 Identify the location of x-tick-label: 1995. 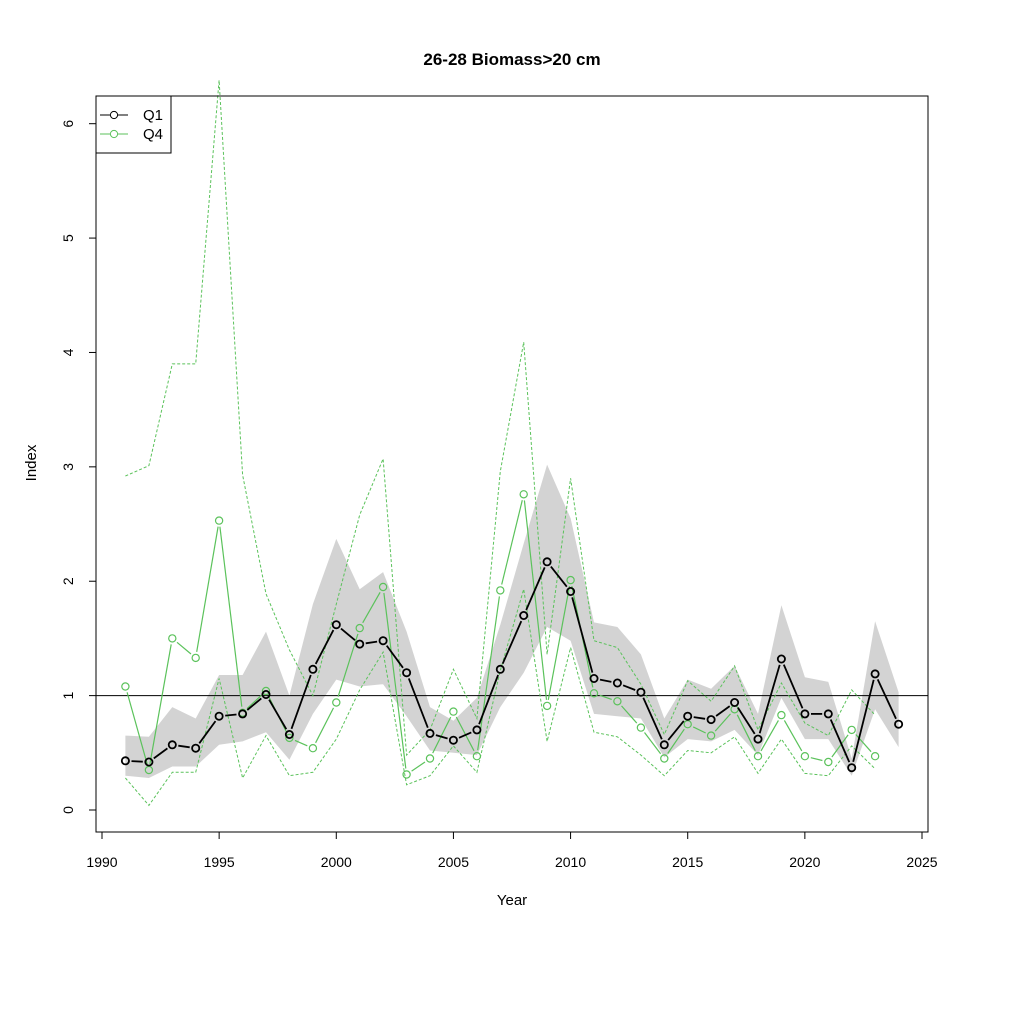
(219, 862).